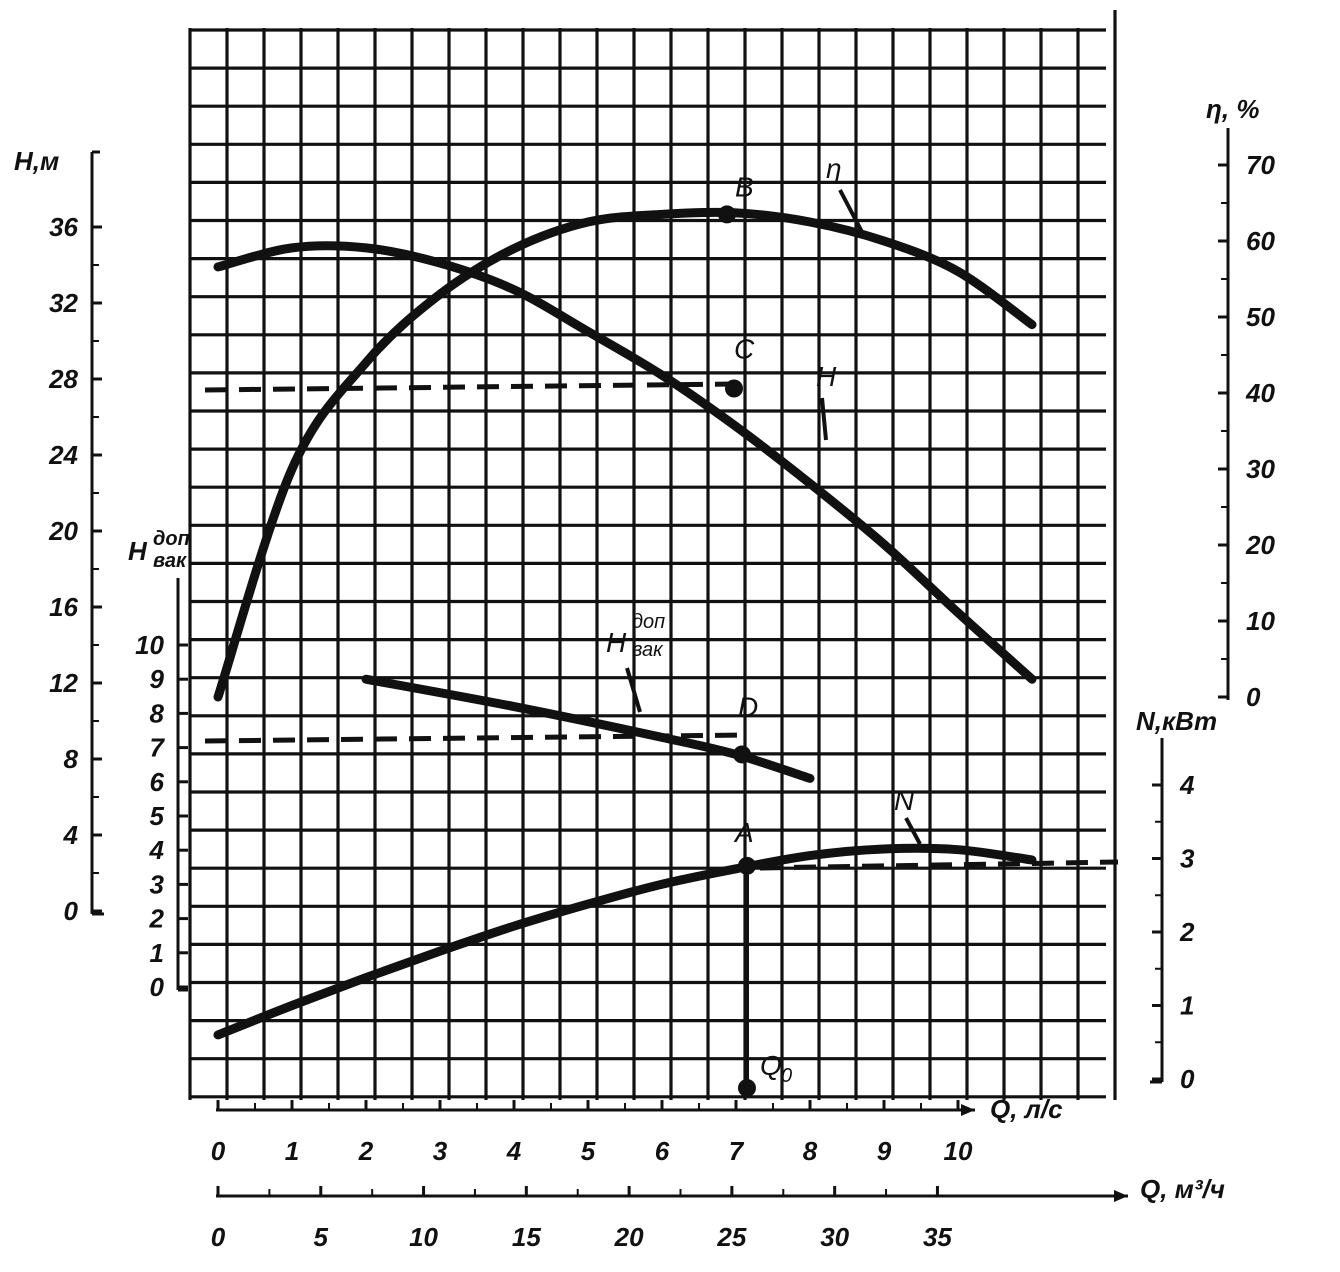 This screenshot has width=1340, height=1272. What do you see at coordinates (218, 1237) in the screenshot?
I see `q-m3h-tick-label: 0` at bounding box center [218, 1237].